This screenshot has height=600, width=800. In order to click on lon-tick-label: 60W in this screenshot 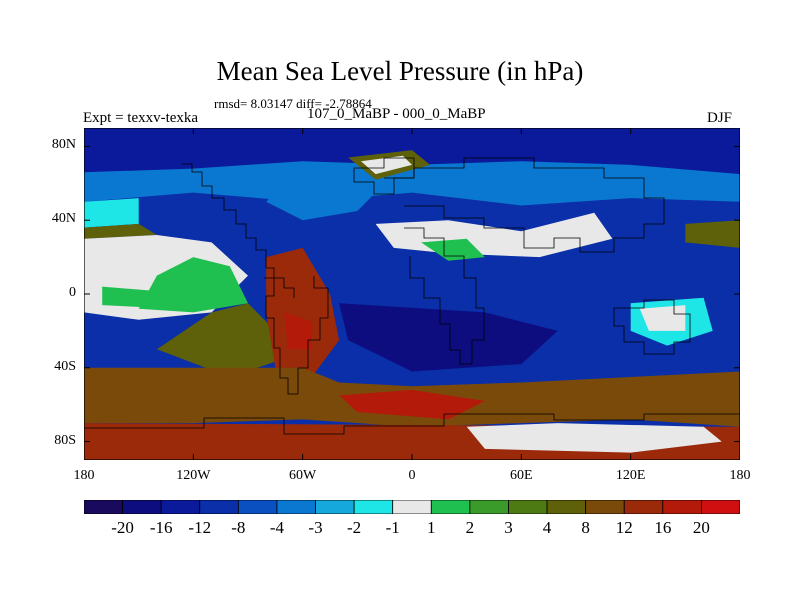, I will do `click(303, 475)`.